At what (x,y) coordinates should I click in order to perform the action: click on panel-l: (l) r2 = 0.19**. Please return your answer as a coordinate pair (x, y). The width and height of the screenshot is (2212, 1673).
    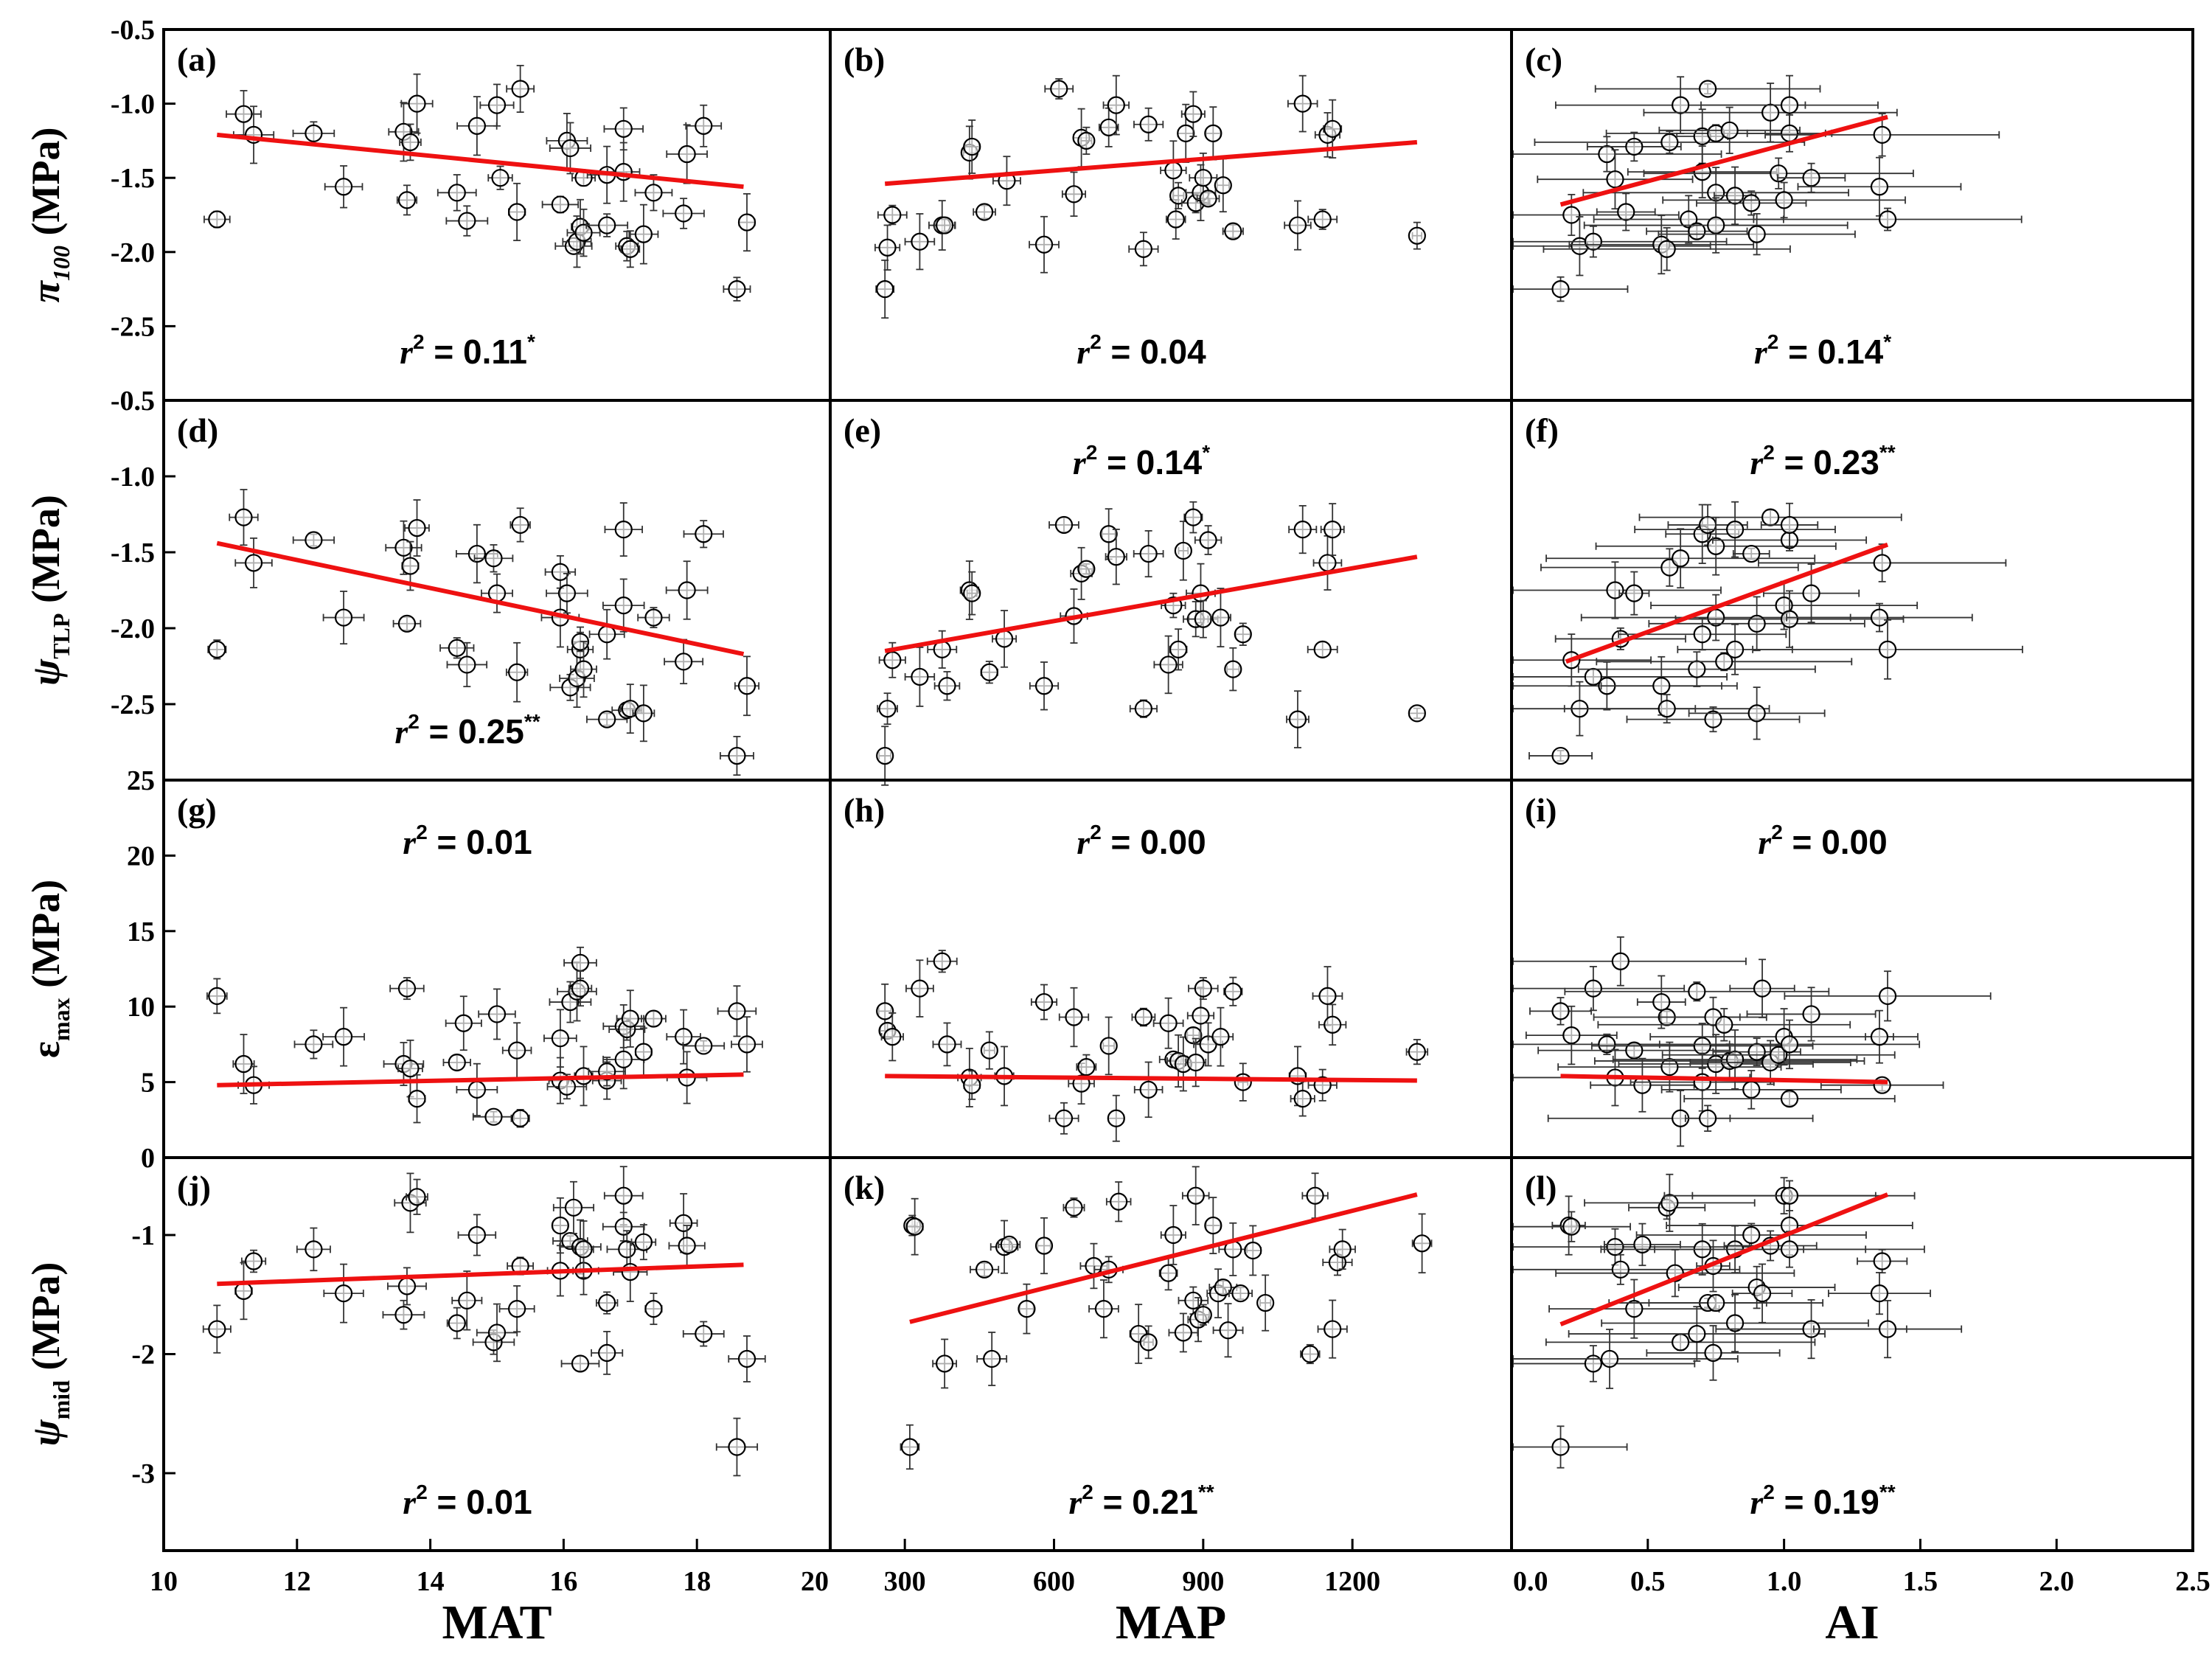
    Looking at the image, I should click on (1852, 1354).